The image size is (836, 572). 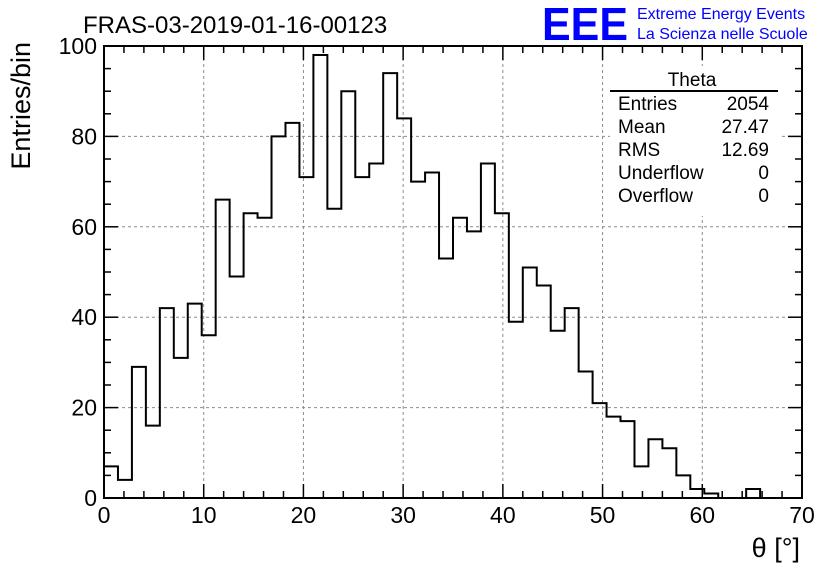 I want to click on x-tick-label: 60, so click(x=702, y=515).